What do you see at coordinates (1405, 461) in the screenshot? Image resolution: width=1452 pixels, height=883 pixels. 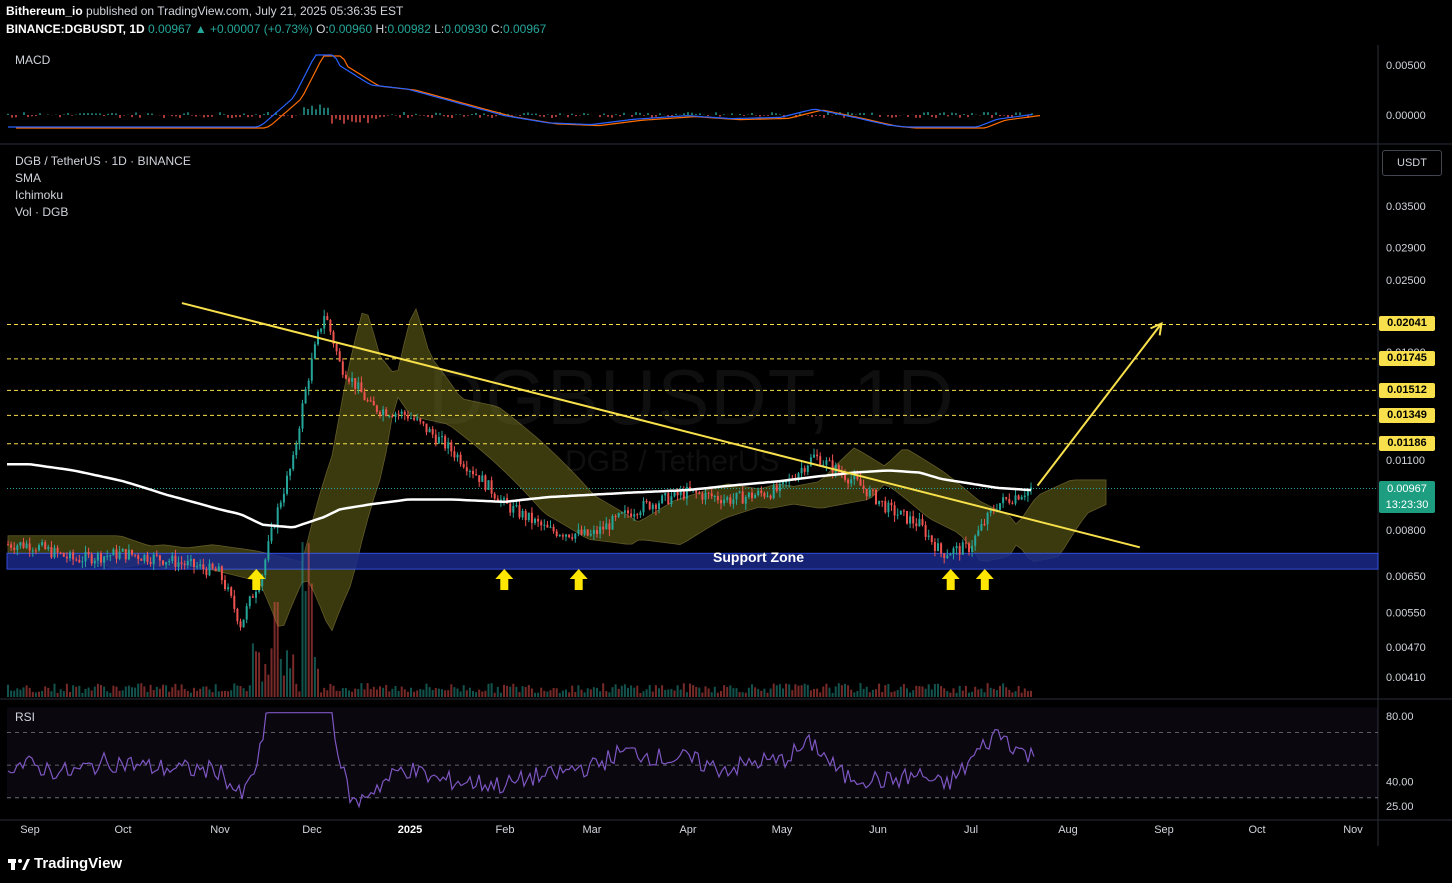 I see `price-tick: 0.01100` at bounding box center [1405, 461].